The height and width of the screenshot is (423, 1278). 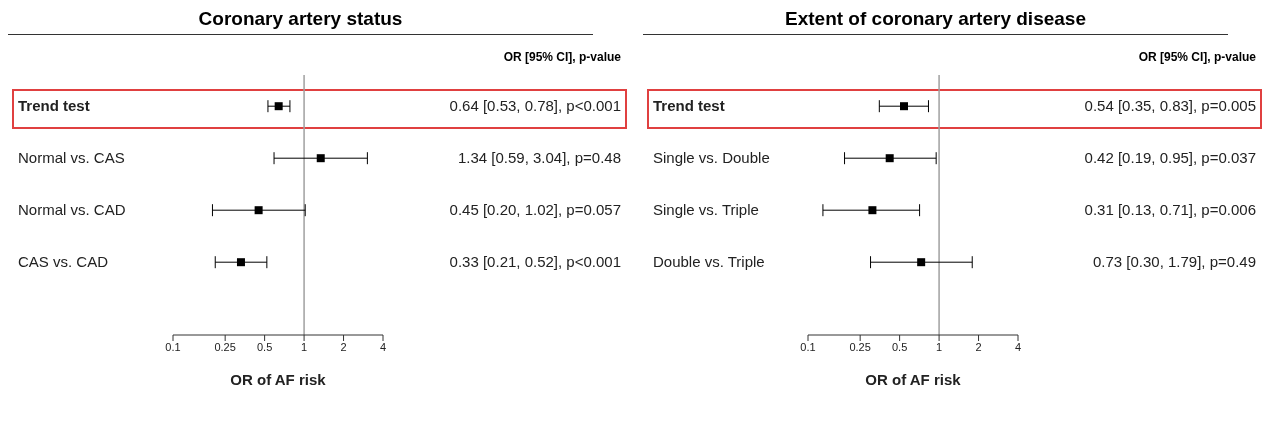 What do you see at coordinates (535, 210) in the screenshot?
I see `data-label: 0.45 [0.20, 1.02], p=0.057` at bounding box center [535, 210].